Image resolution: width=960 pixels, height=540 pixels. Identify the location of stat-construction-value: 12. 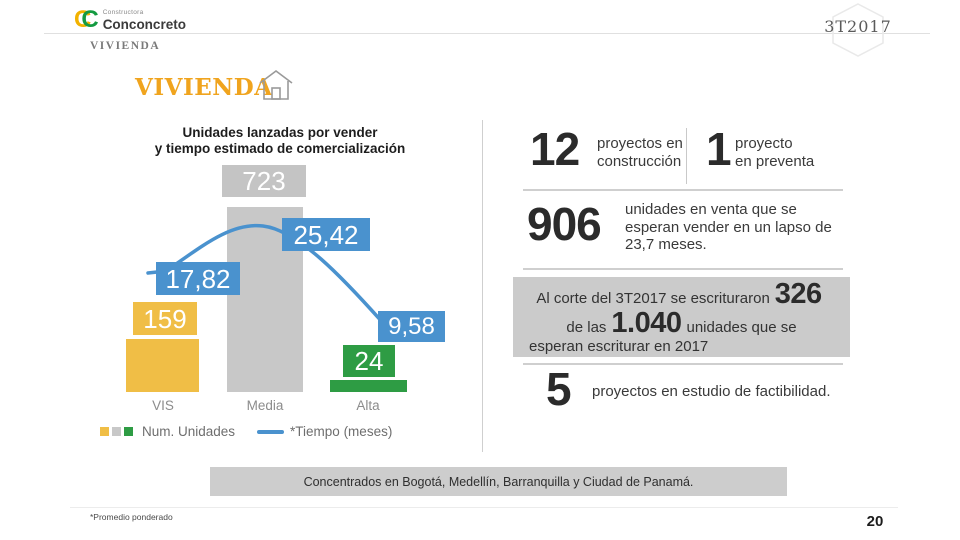
(555, 149).